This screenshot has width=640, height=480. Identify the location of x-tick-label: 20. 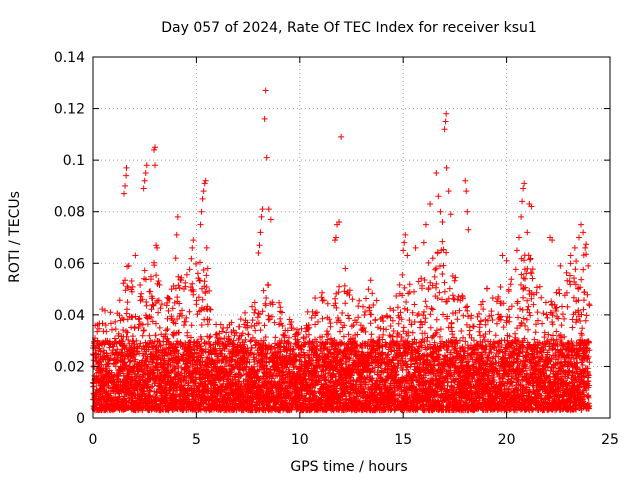
(507, 440).